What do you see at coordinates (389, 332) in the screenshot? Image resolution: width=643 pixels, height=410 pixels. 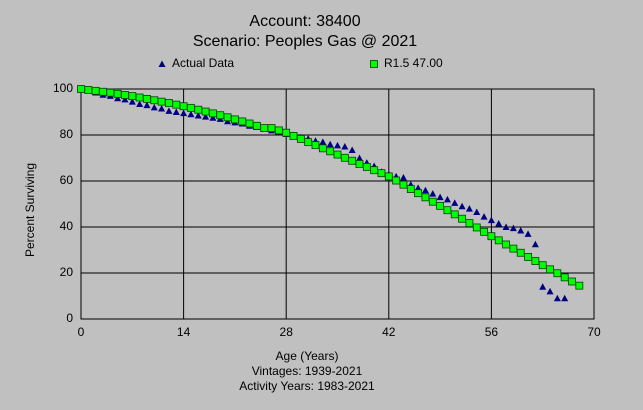 I see `x-tick-label: 42` at bounding box center [389, 332].